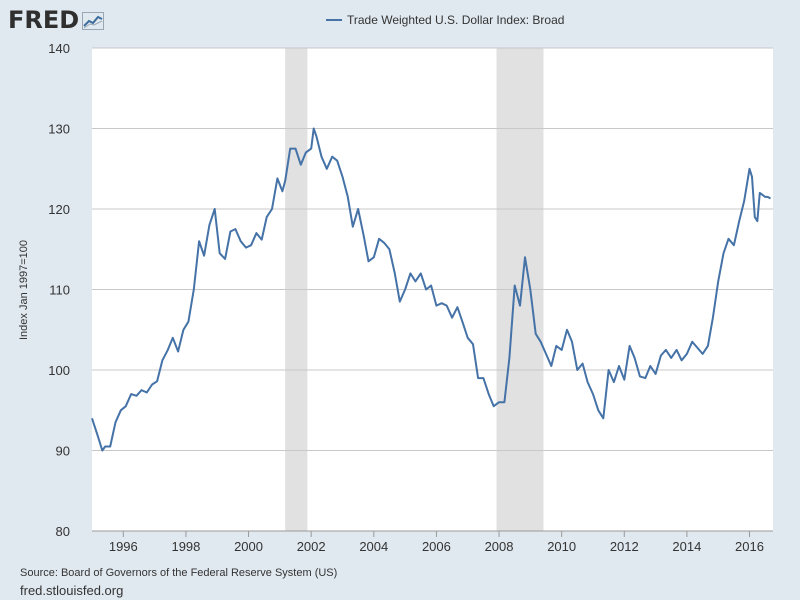 The height and width of the screenshot is (600, 800). What do you see at coordinates (455, 20) in the screenshot?
I see `legend-label: Trade Weighted U.S. Dollar Index: Broad` at bounding box center [455, 20].